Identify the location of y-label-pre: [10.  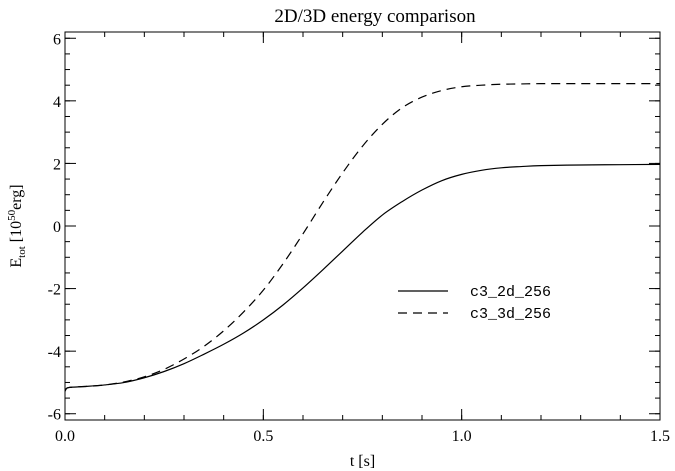
(16, 233).